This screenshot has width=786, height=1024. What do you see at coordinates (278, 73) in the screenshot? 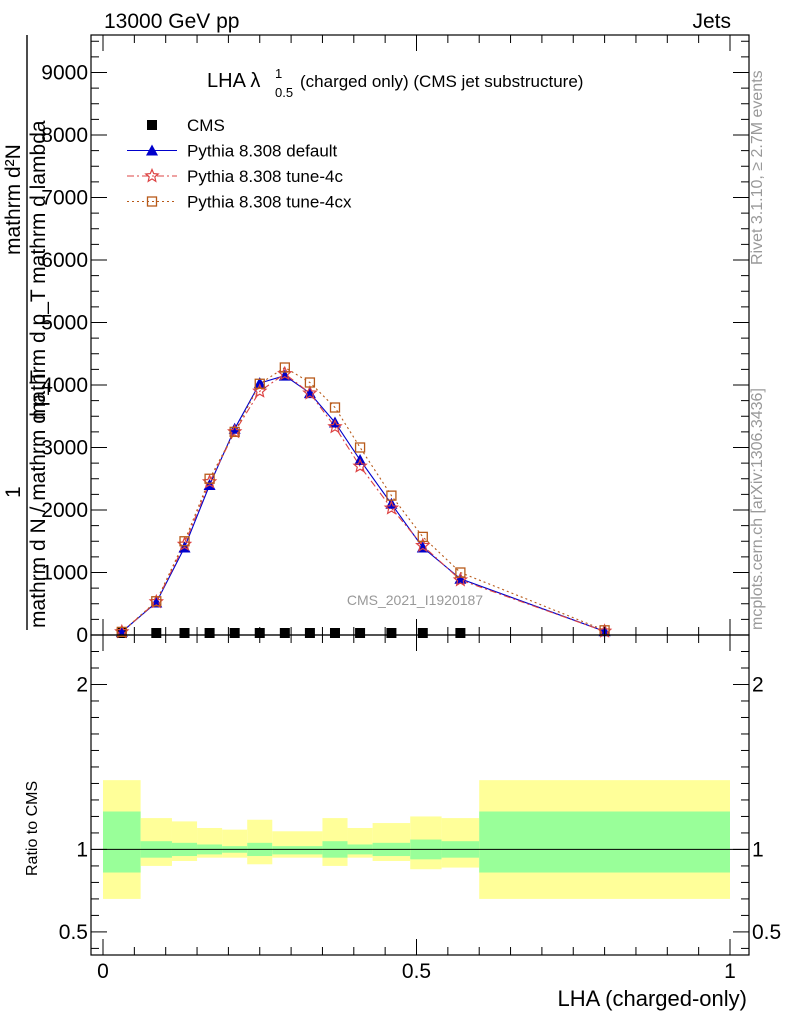
I see `title-sup: 1` at bounding box center [278, 73].